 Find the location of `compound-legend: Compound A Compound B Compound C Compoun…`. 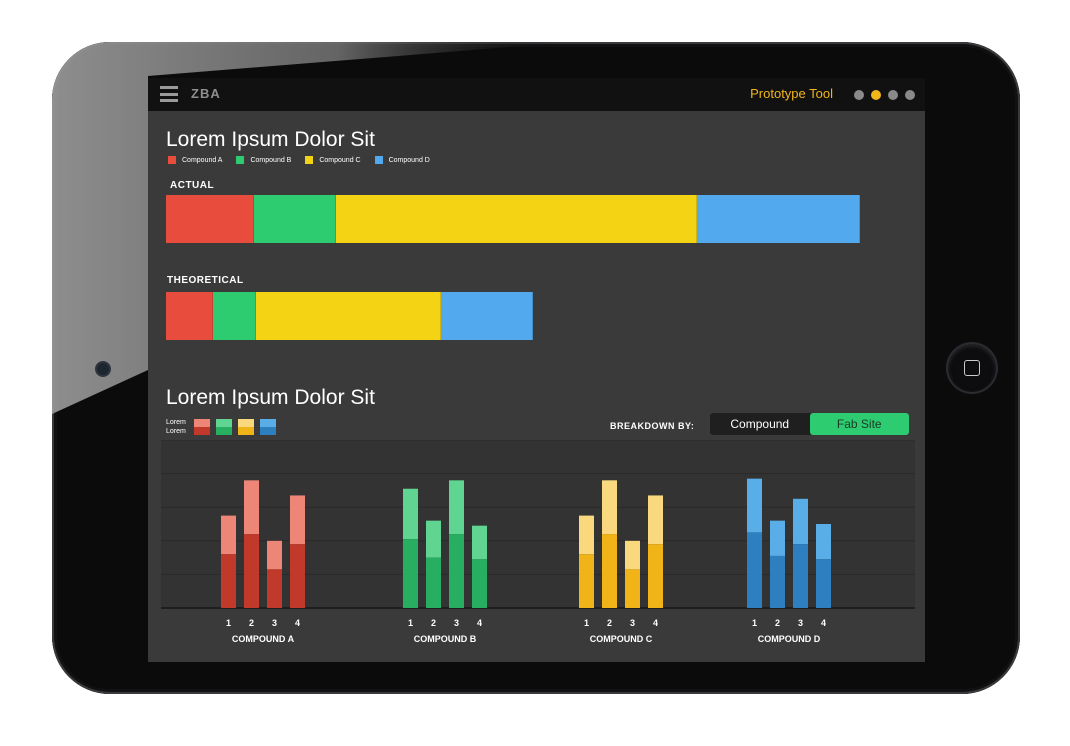

compound-legend: Compound A Compound B Compound C Compoun… is located at coordinates (299, 160).